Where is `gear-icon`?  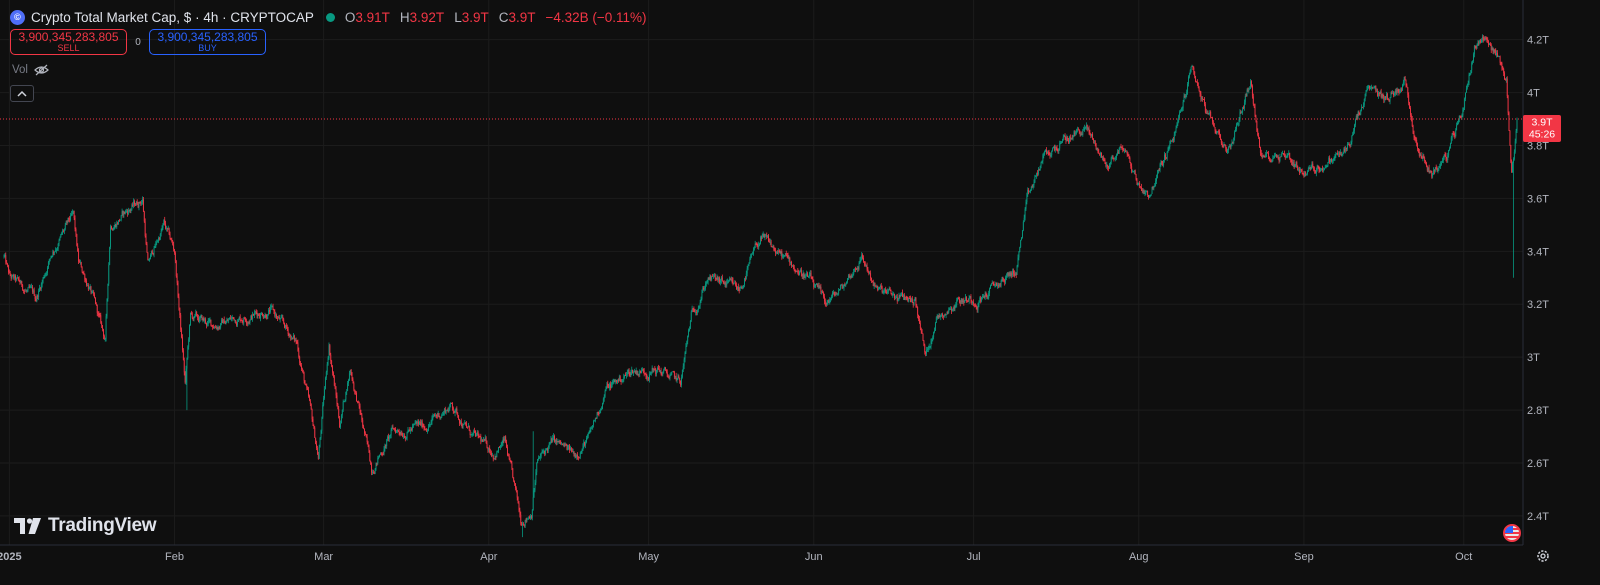 gear-icon is located at coordinates (1543, 556).